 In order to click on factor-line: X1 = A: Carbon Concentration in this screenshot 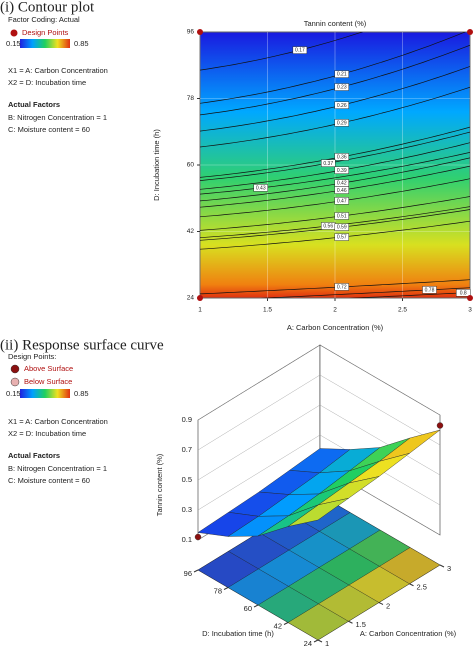, I will do `click(58, 70)`.